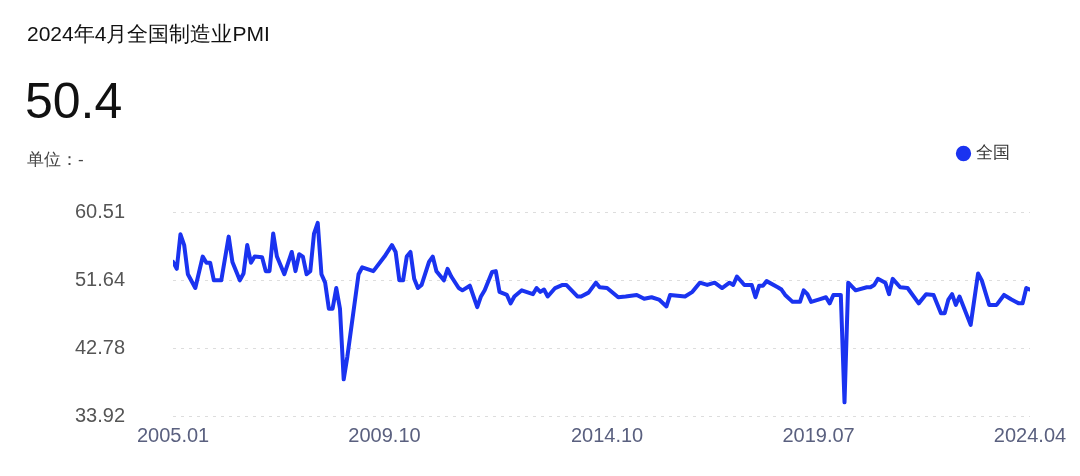 The height and width of the screenshot is (476, 1080). What do you see at coordinates (100, 414) in the screenshot?
I see `y-tick-label: 33.92` at bounding box center [100, 414].